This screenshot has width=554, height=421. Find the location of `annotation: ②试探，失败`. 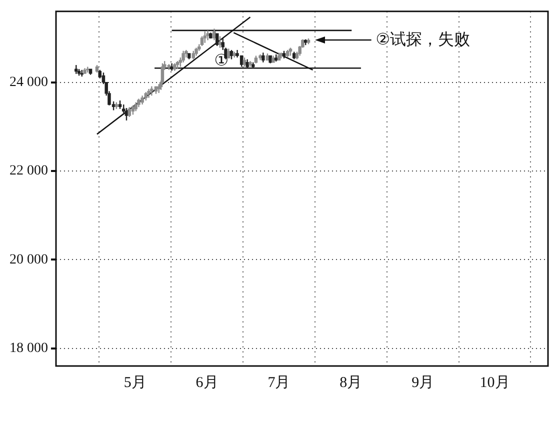

annotation: ②试探，失败 is located at coordinates (423, 38).